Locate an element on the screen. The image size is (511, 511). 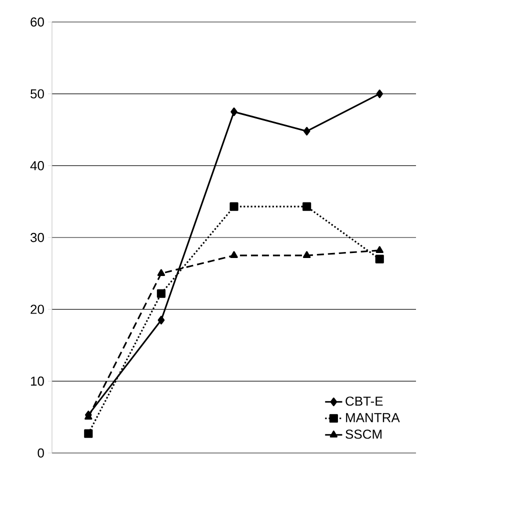
y-tick-label: 30 is located at coordinates (37, 237).